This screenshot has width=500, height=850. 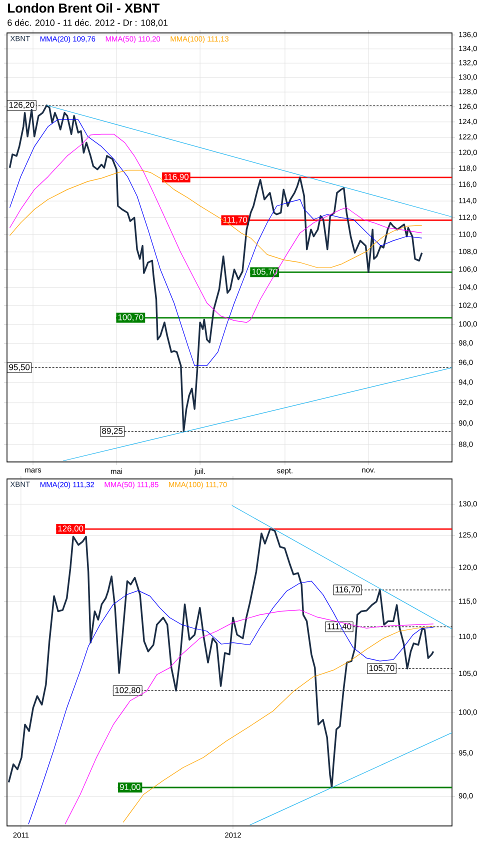 What do you see at coordinates (348, 590) in the screenshot?
I see `ref-line-label: 116,70` at bounding box center [348, 590].